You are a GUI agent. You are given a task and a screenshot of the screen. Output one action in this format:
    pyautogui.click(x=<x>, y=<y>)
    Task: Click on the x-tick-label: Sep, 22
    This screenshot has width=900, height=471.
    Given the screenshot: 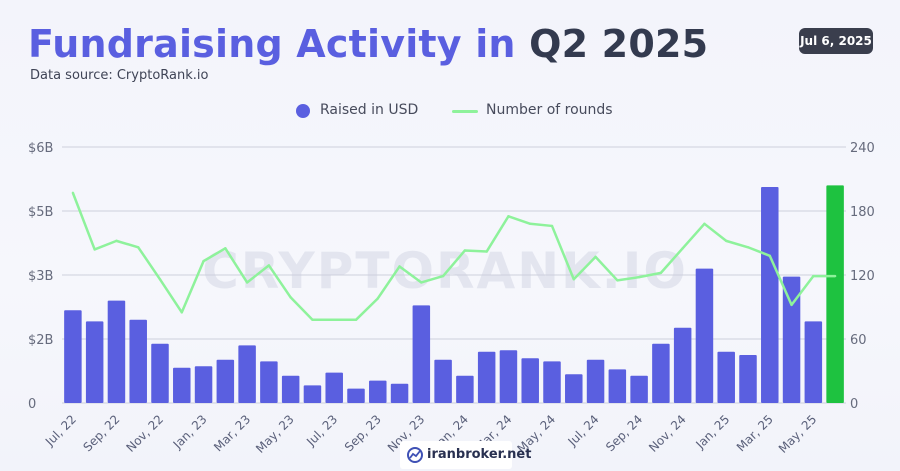 What is the action you would take?
    pyautogui.click(x=101, y=433)
    